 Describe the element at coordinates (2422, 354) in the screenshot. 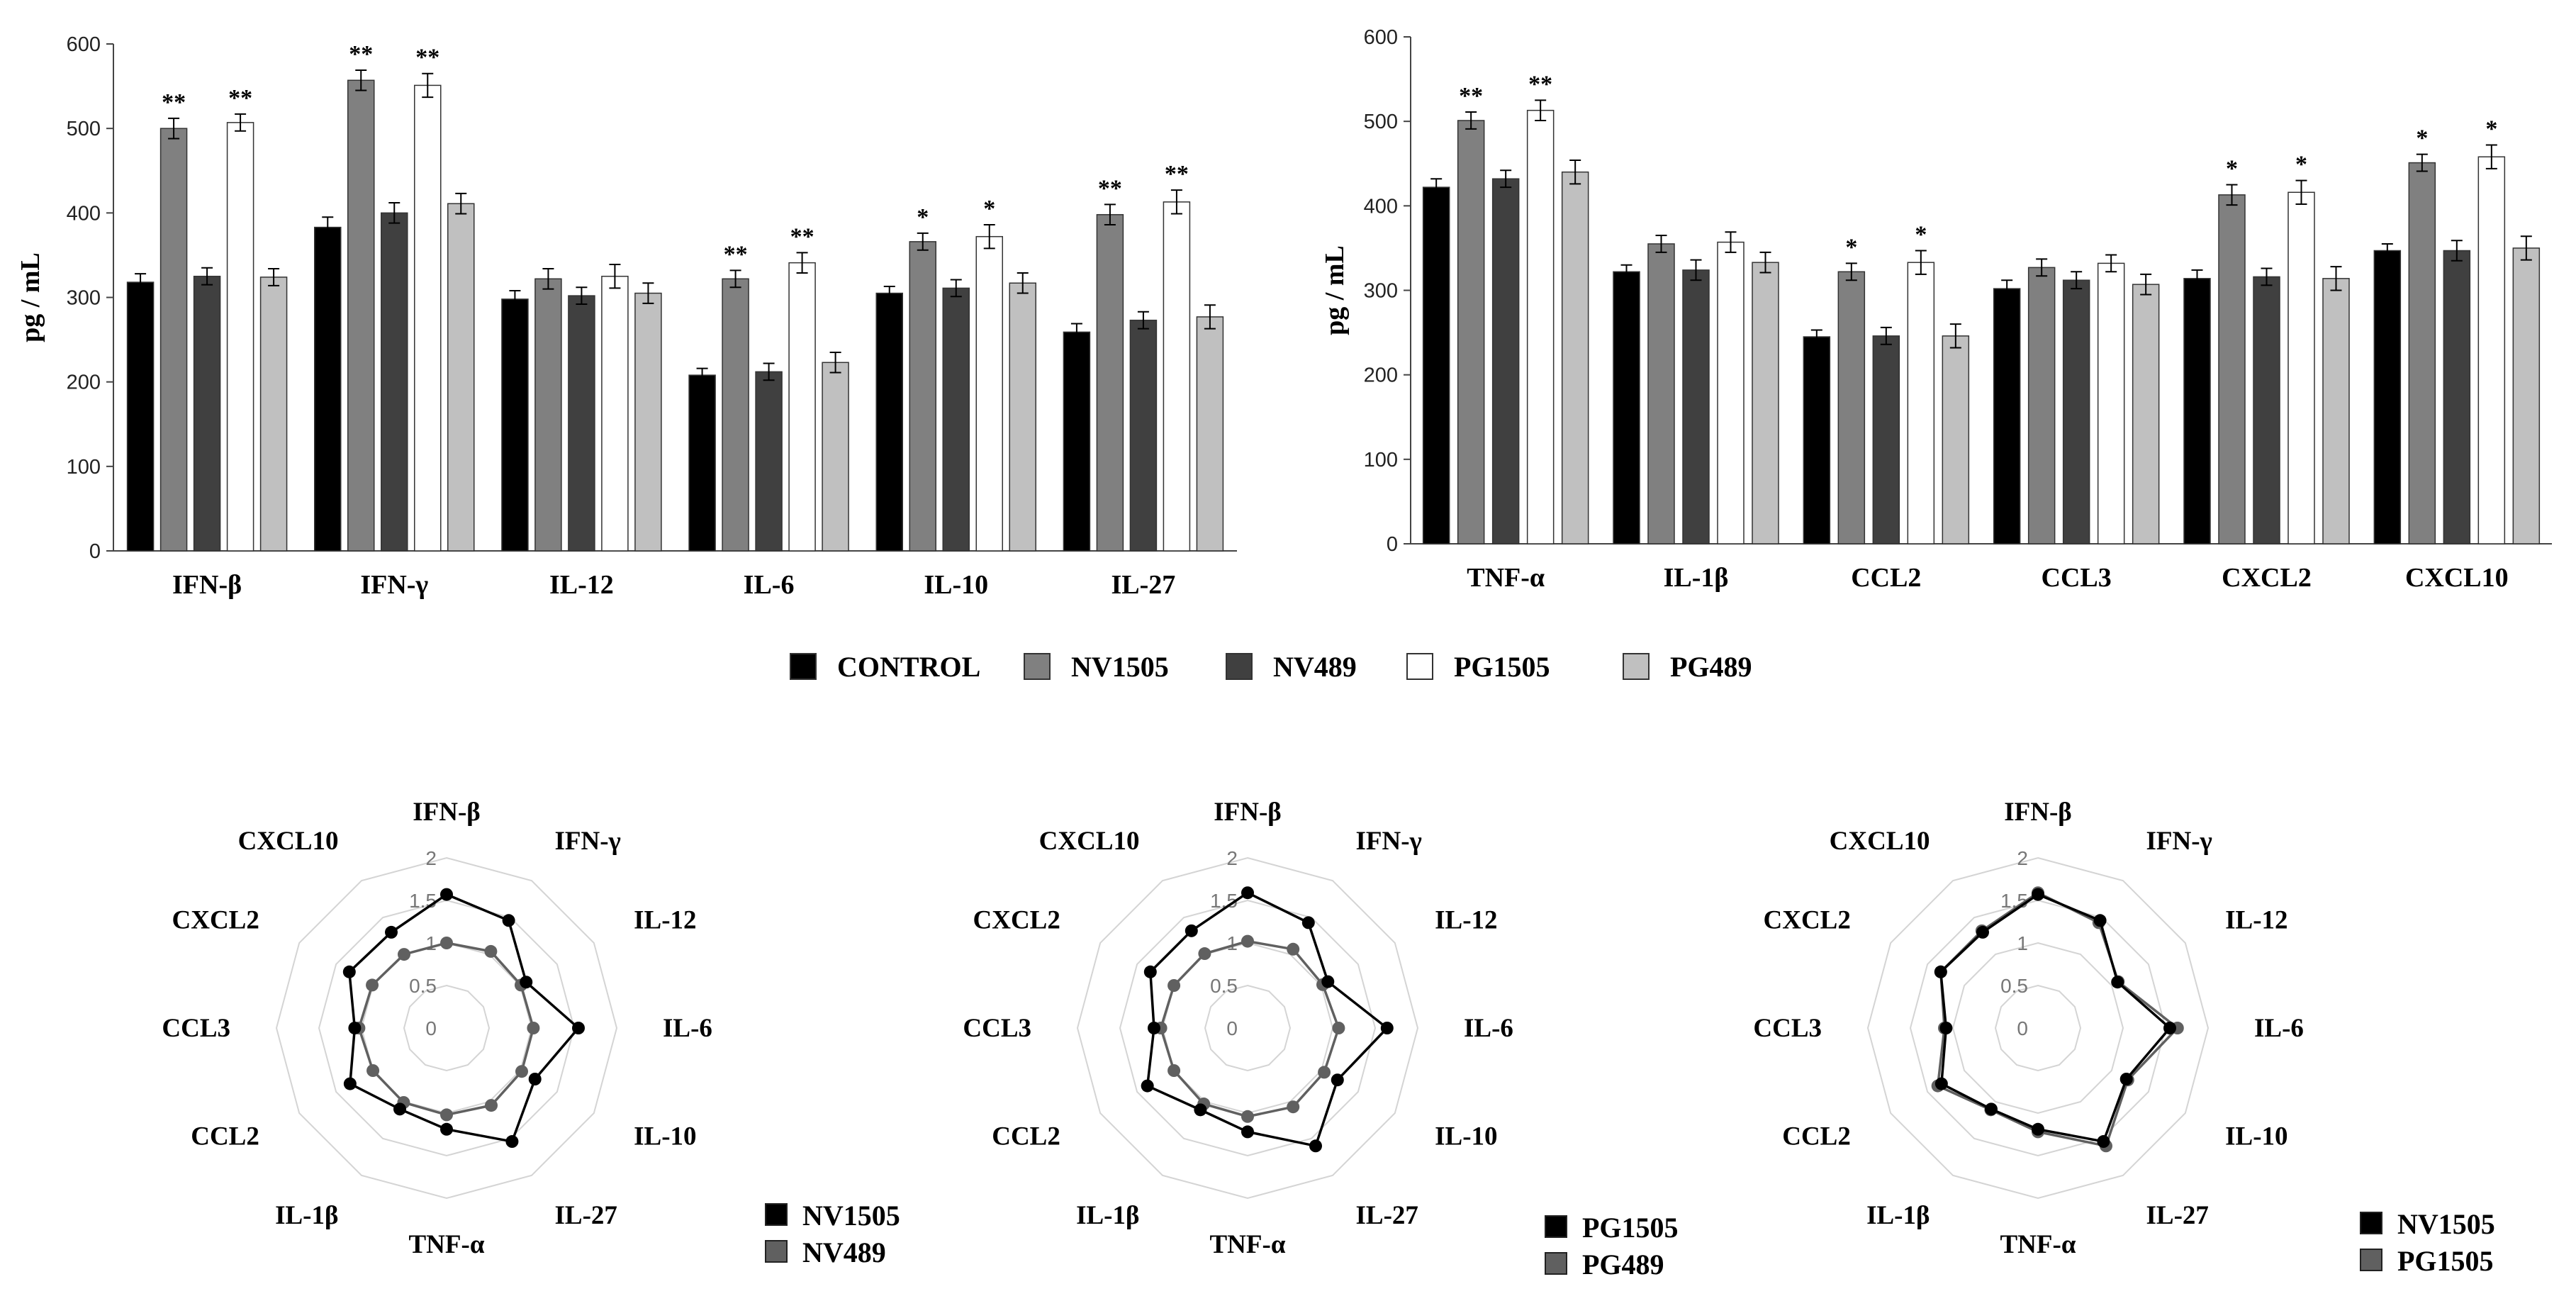

I see `bar-nv1505-cxcl10` at that location.